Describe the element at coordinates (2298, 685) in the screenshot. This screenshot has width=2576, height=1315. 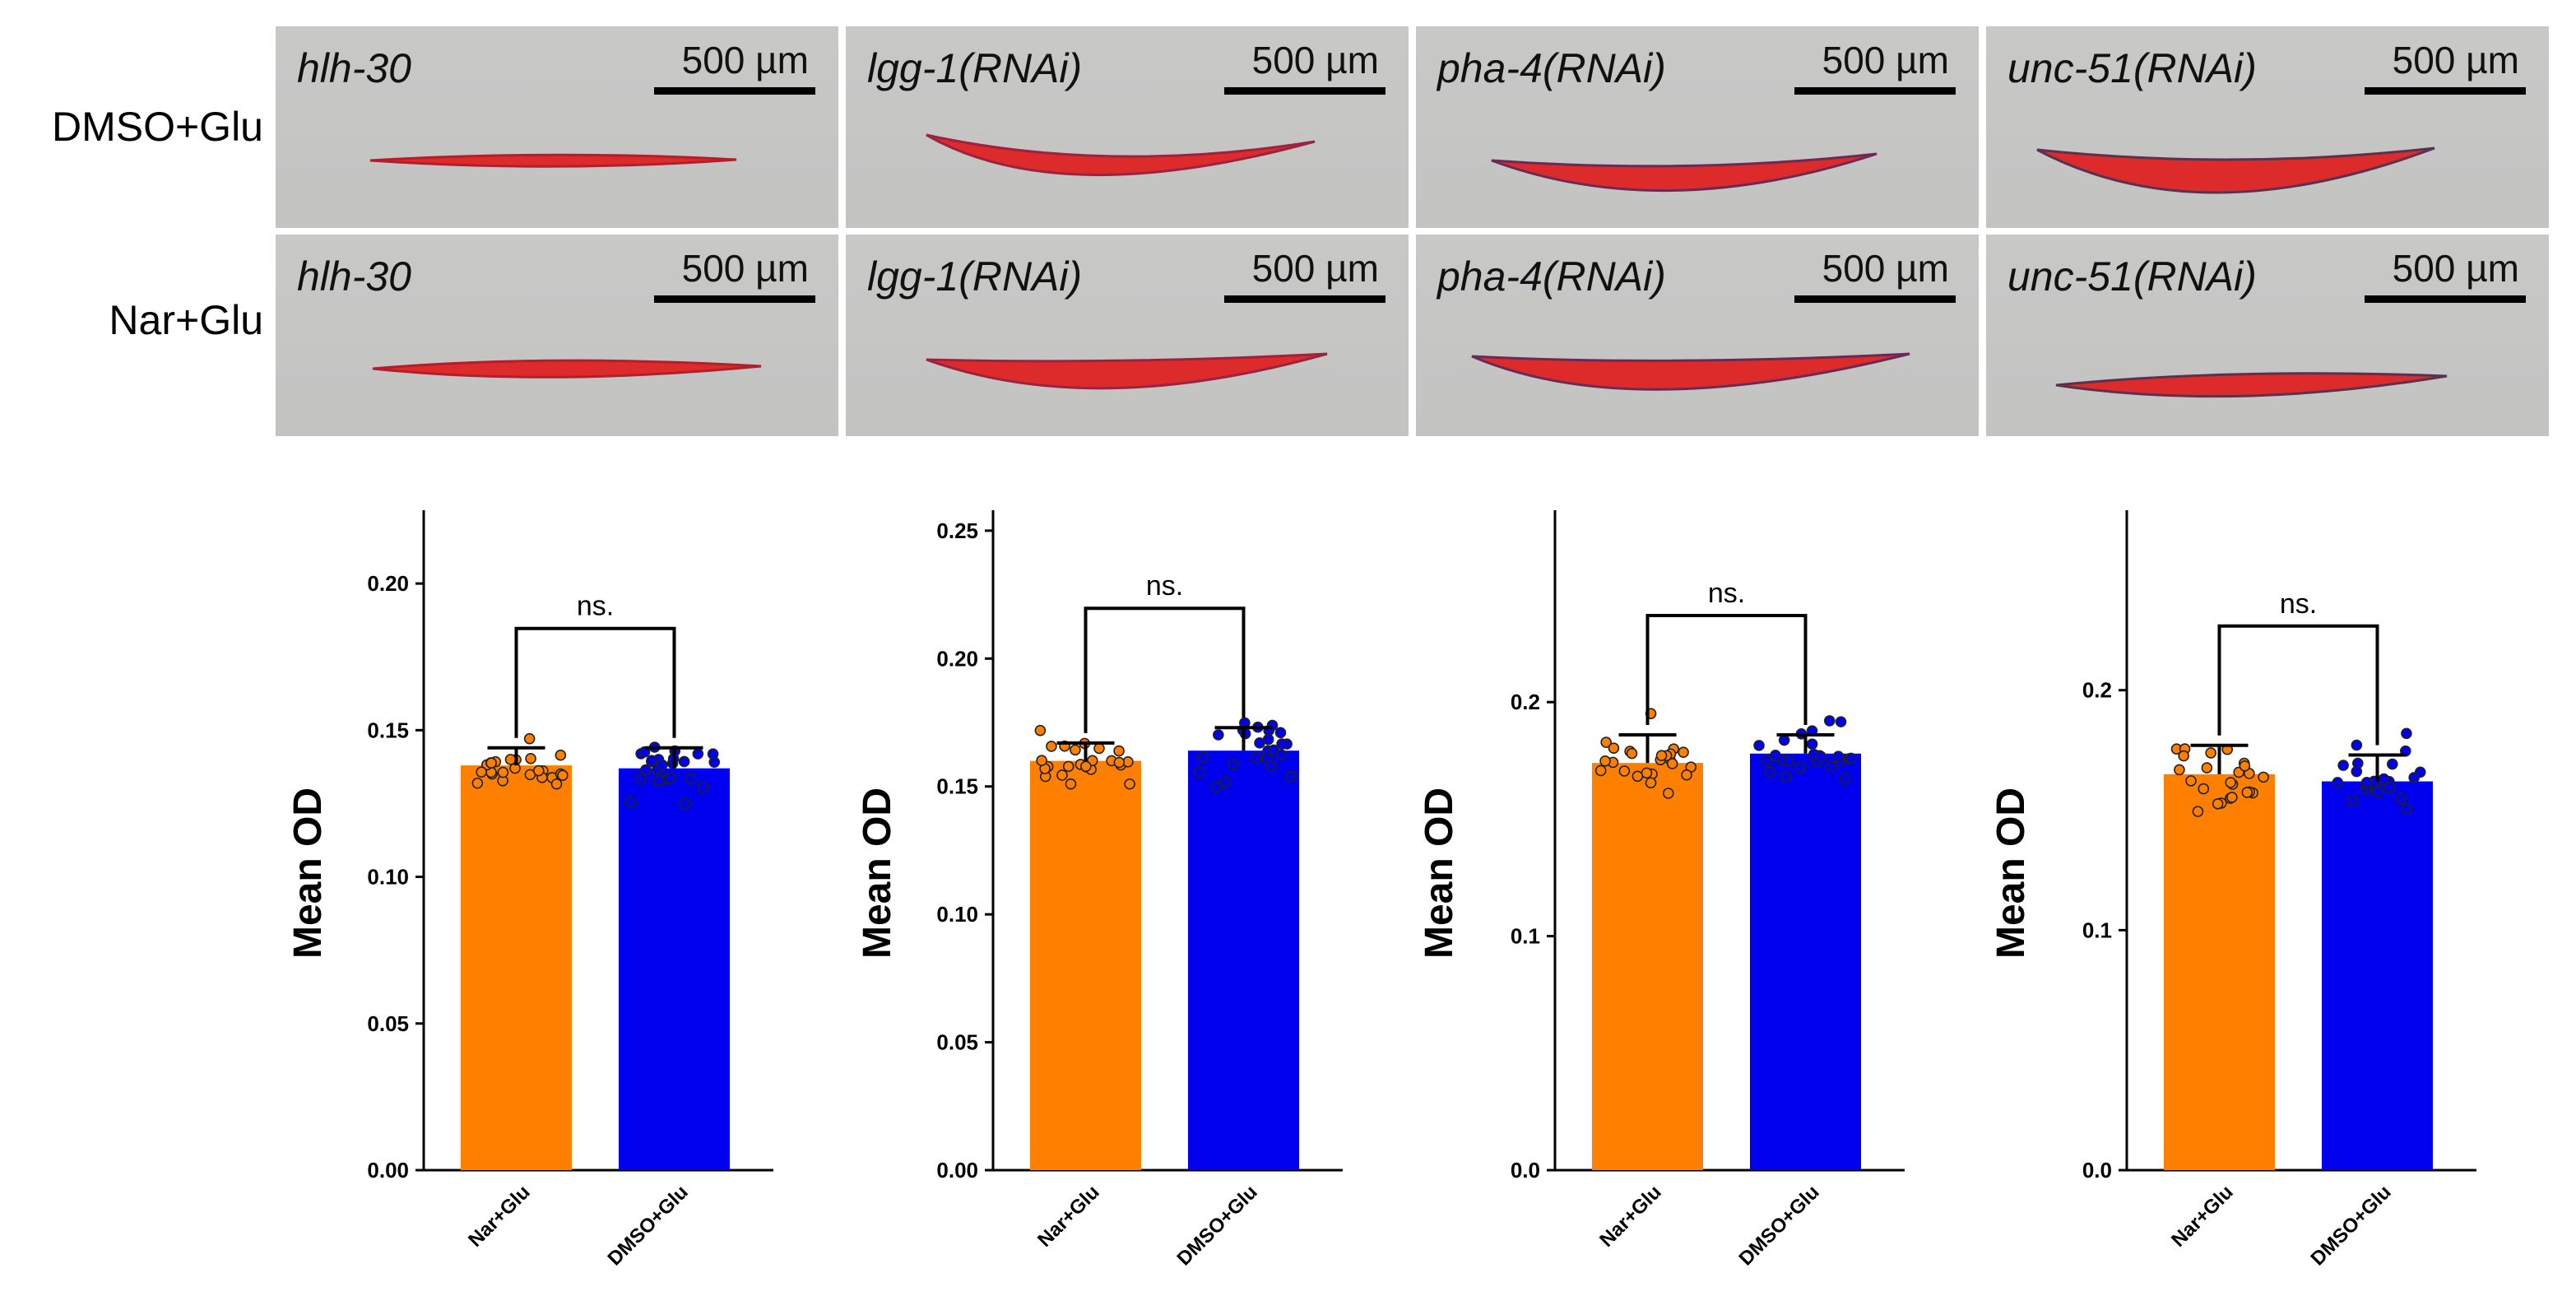
I see `significance-bracket` at that location.